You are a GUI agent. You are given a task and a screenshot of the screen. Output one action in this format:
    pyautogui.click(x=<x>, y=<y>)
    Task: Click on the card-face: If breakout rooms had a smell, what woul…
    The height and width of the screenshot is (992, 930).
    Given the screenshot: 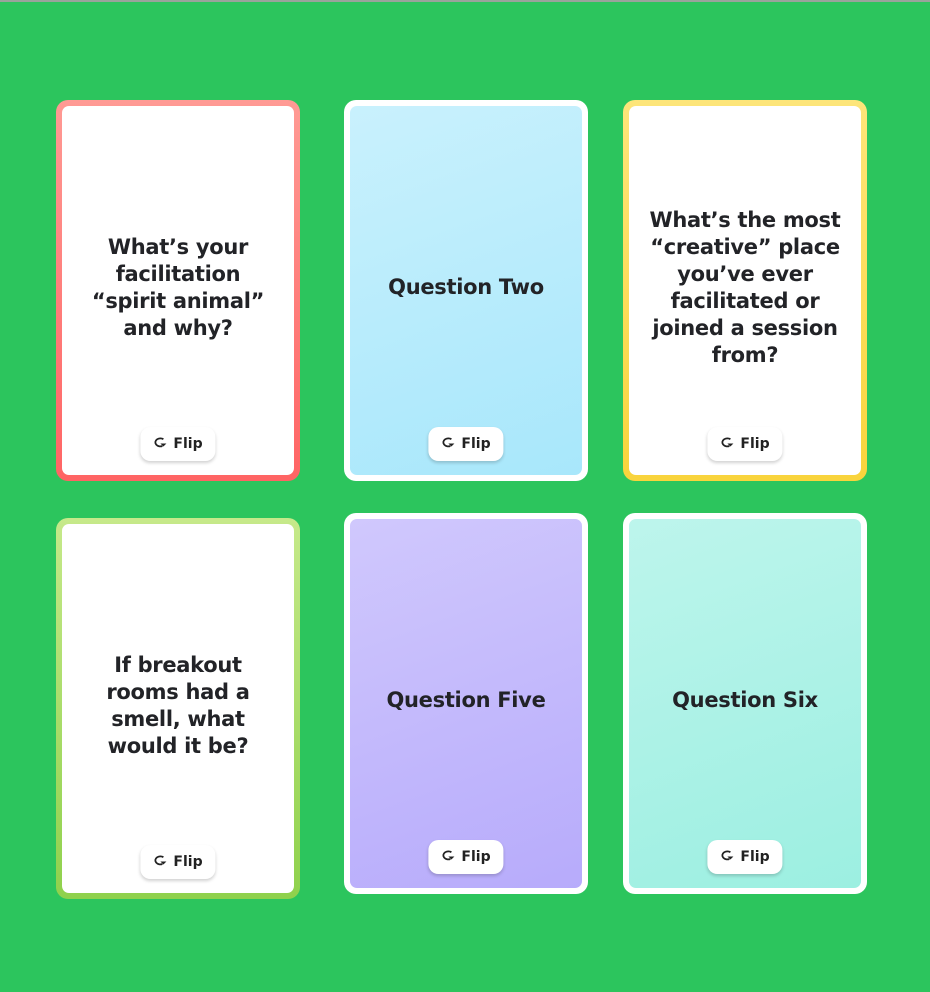 What is the action you would take?
    pyautogui.click(x=178, y=708)
    